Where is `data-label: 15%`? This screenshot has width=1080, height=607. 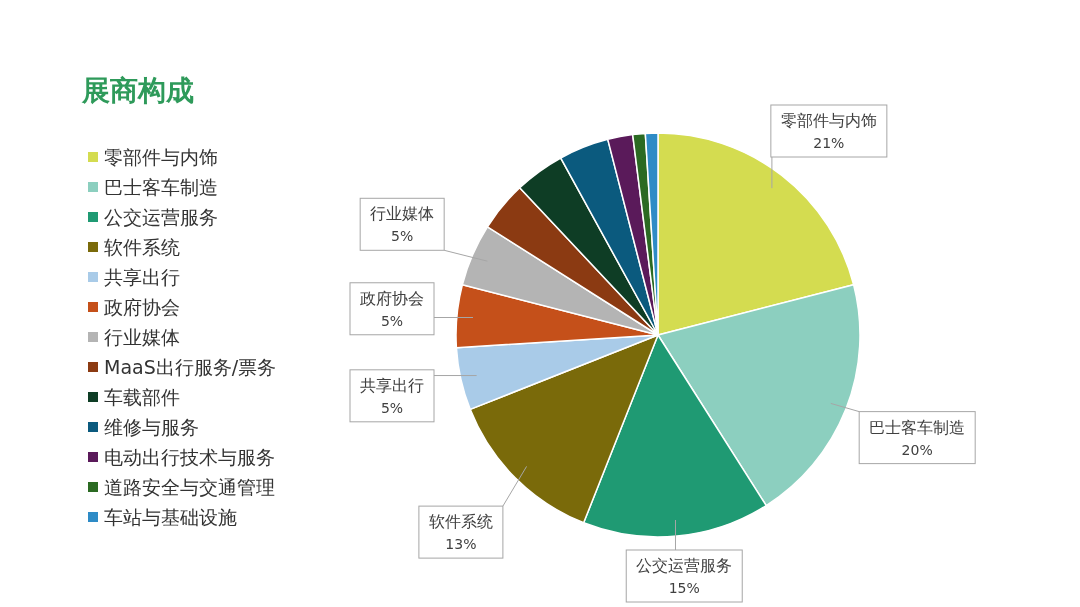
data-label: 15% is located at coordinates (684, 588).